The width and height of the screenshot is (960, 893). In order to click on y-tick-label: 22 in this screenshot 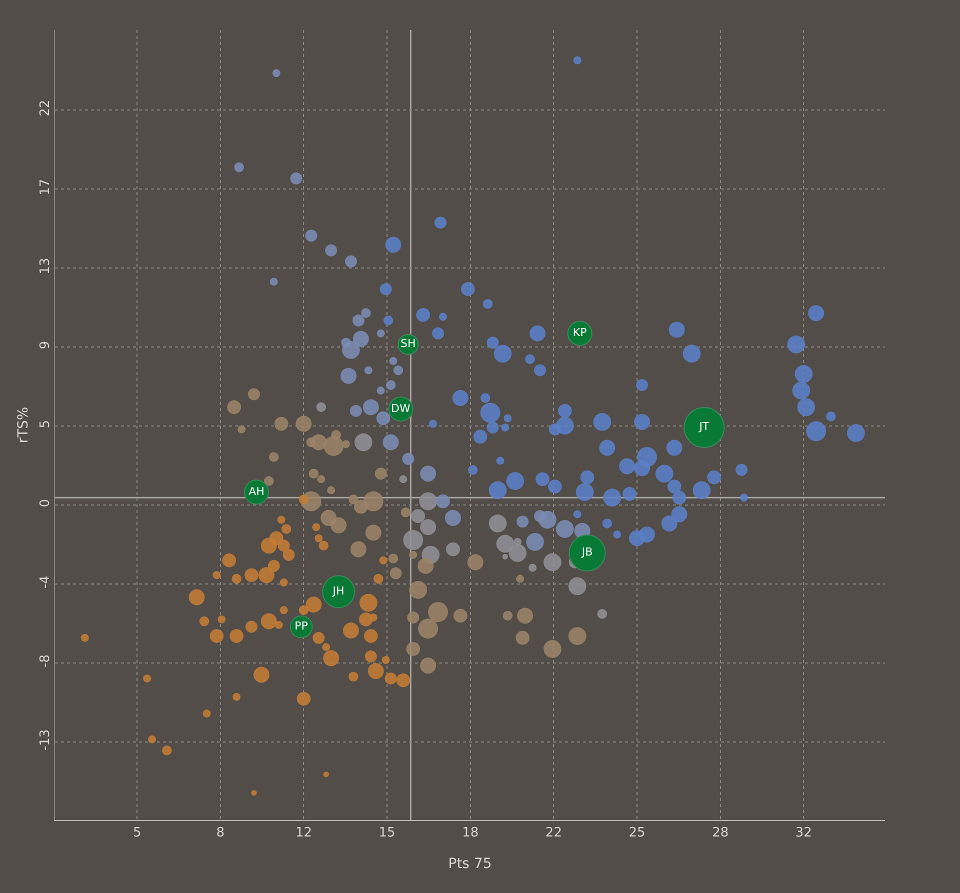, I will do `click(45, 108)`.